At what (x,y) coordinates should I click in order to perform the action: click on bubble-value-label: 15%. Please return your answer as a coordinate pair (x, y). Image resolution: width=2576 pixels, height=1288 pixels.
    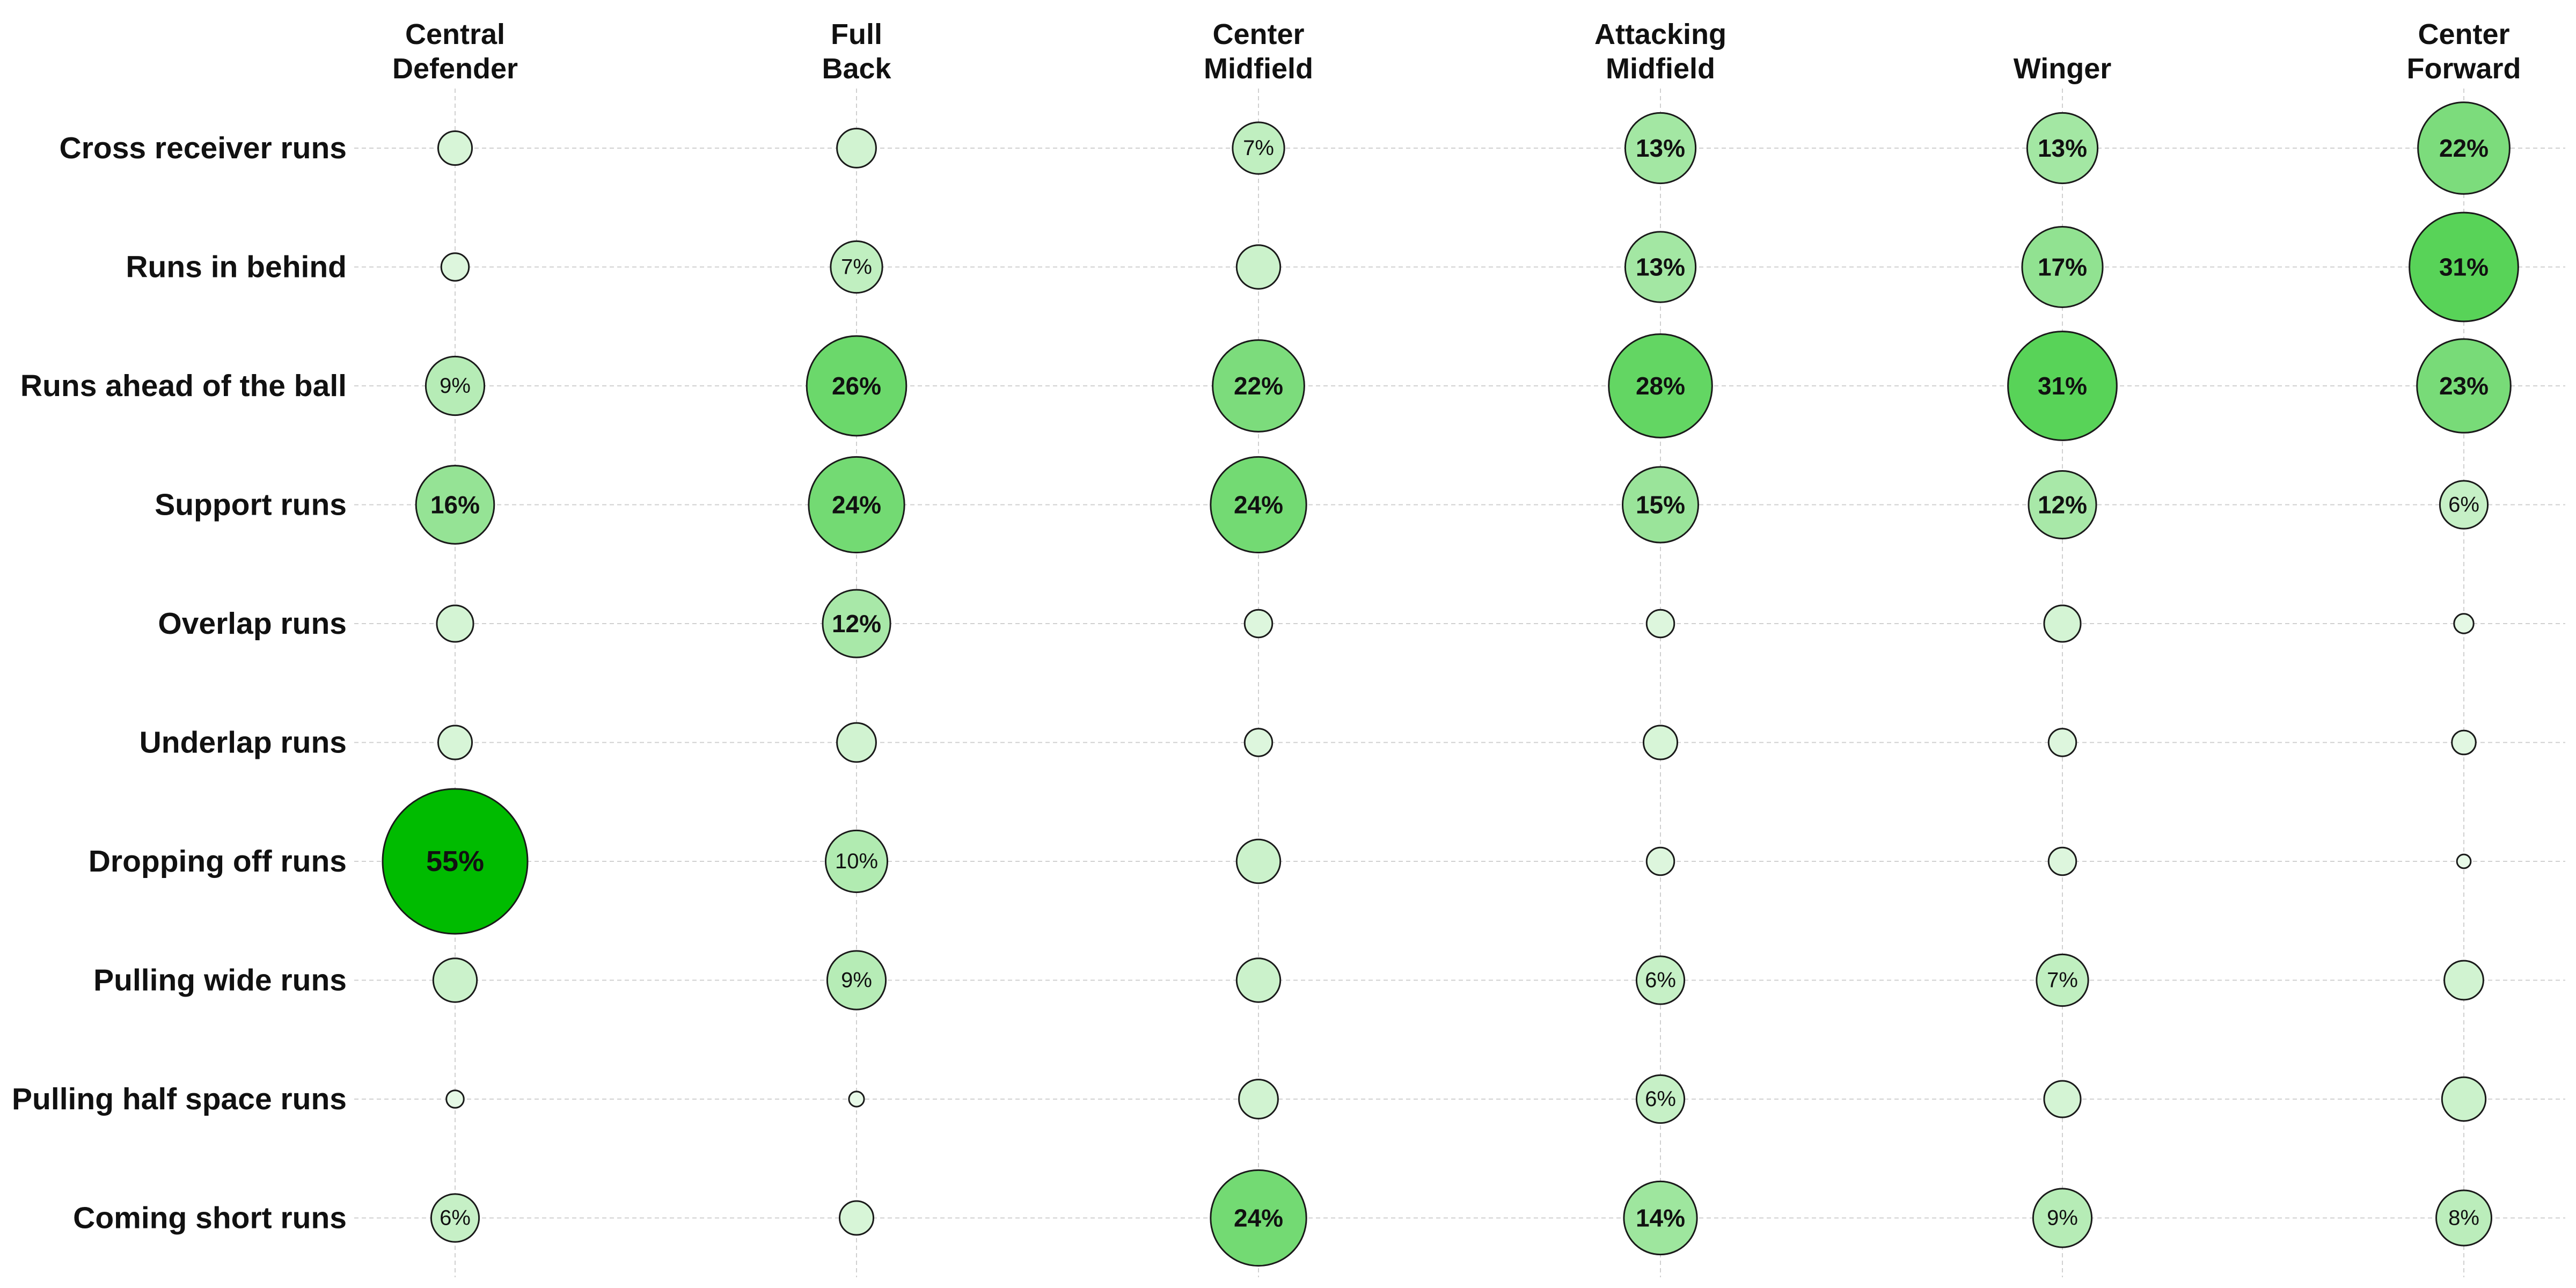
    Looking at the image, I should click on (1660, 505).